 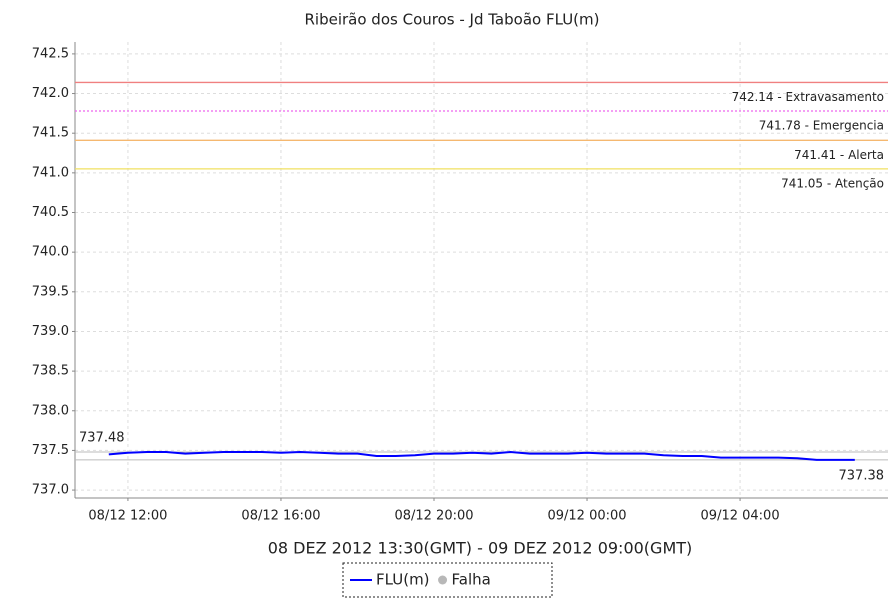 I want to click on y-tick-label: 741.5, so click(x=50, y=133).